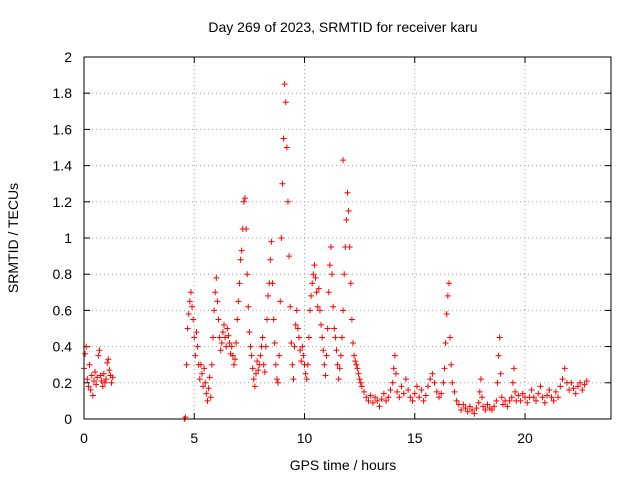 This screenshot has width=640, height=480. I want to click on y-tick-label: 1.6, so click(63, 129).